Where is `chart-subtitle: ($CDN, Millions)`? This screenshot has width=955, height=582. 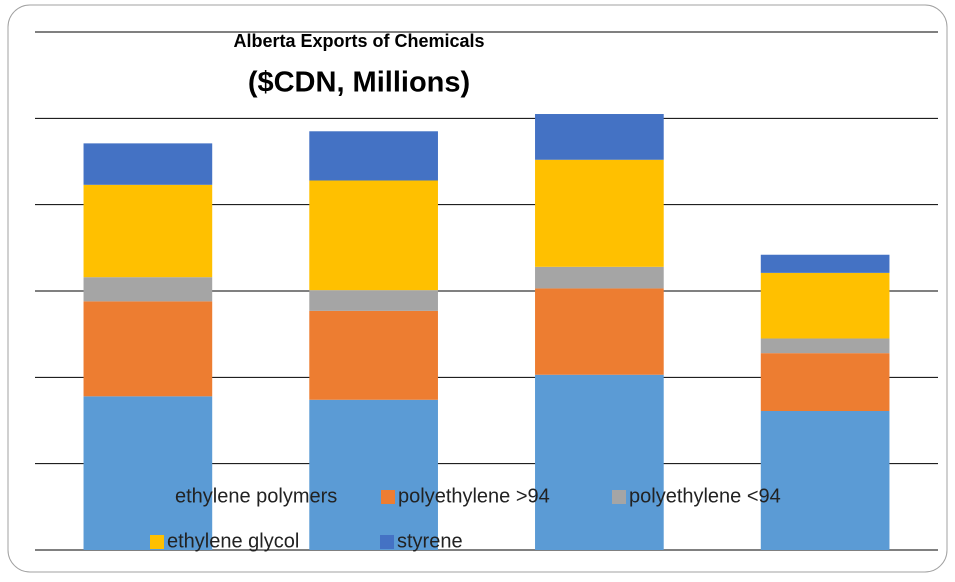 chart-subtitle: ($CDN, Millions) is located at coordinates (359, 83).